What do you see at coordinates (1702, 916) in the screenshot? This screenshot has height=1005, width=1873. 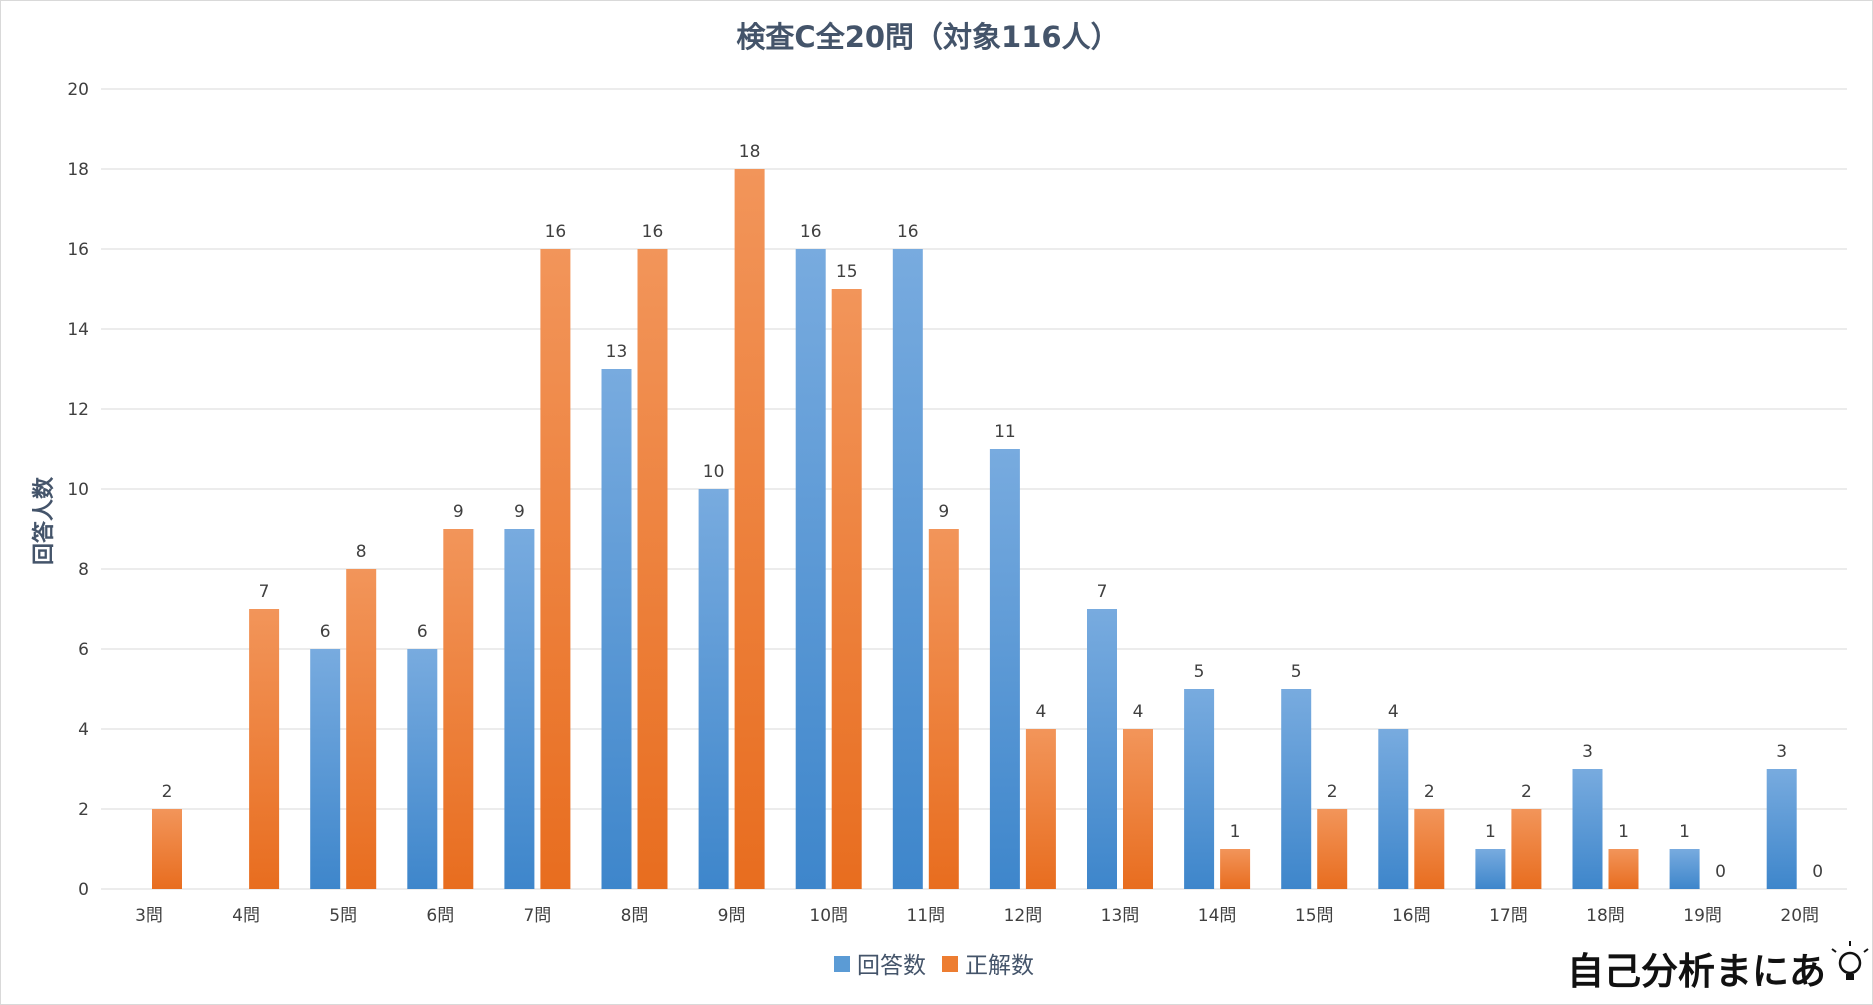 I see `x-tick-label: 19問` at bounding box center [1702, 916].